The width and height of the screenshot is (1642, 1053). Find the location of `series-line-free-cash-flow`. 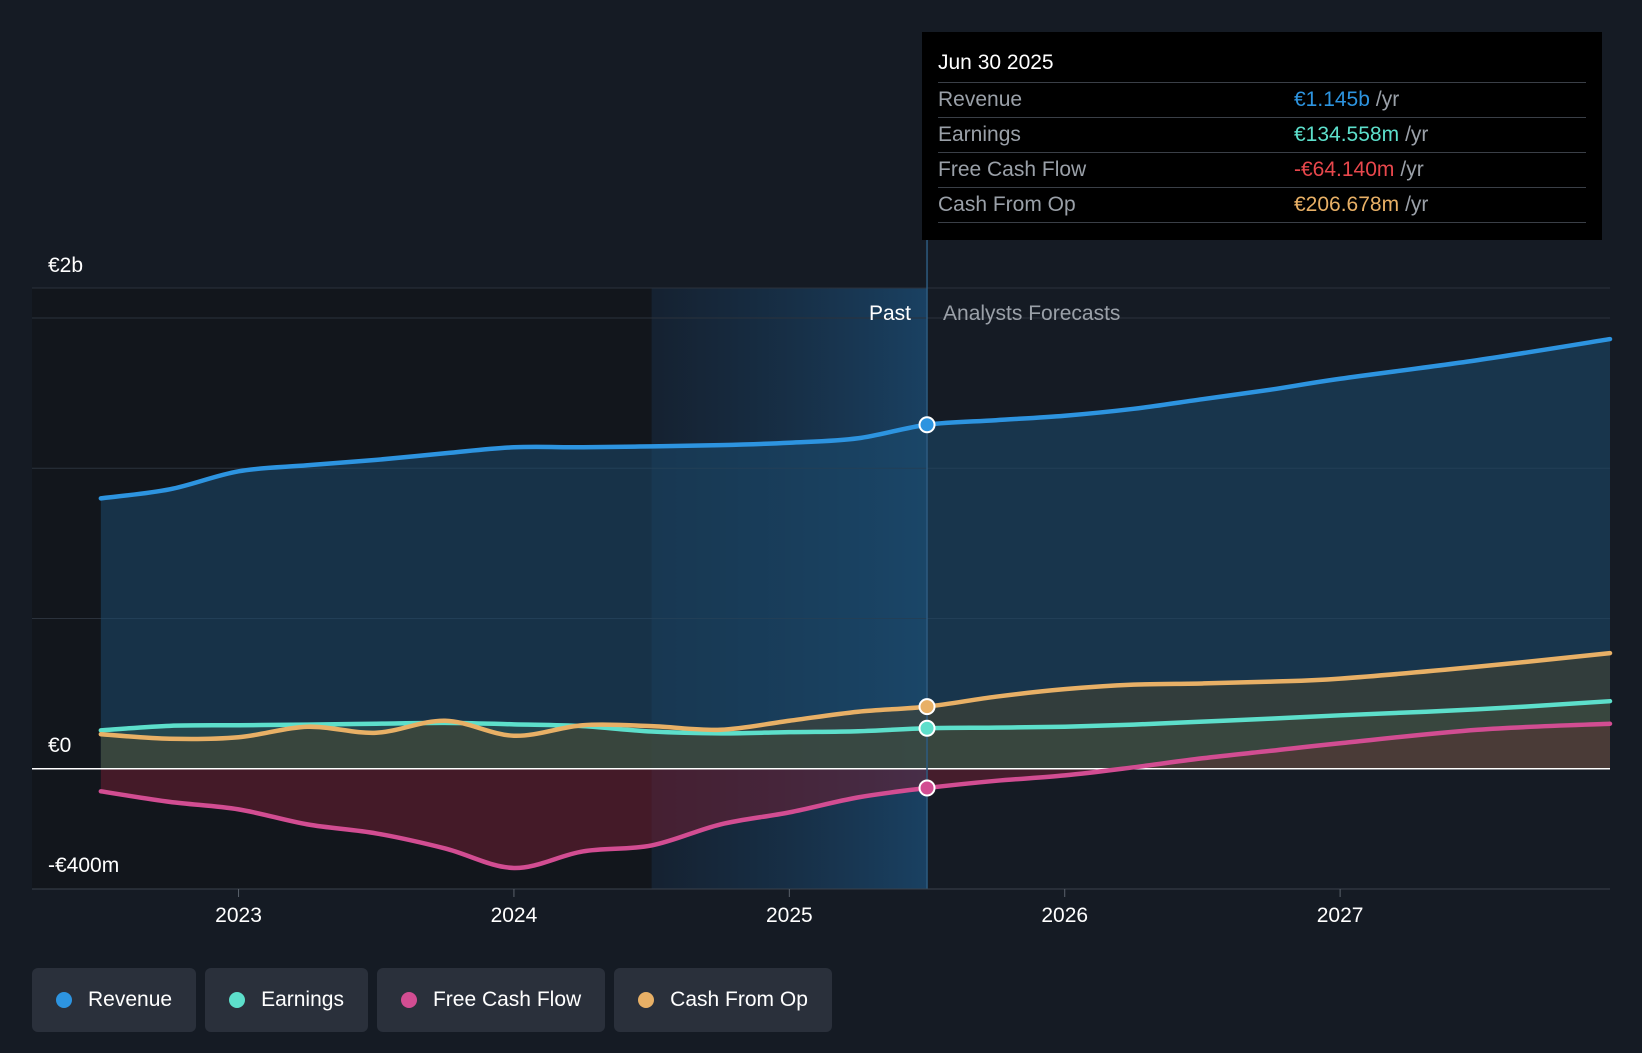

series-line-free-cash-flow is located at coordinates (855, 796).